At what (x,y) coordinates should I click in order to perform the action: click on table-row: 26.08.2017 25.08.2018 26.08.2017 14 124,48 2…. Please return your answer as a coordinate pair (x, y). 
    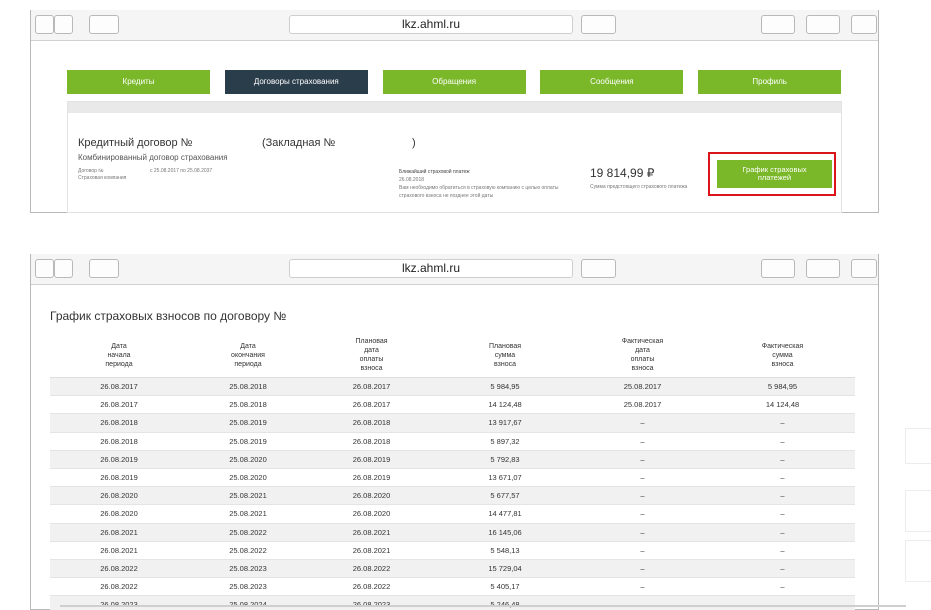
    Looking at the image, I should click on (452, 405).